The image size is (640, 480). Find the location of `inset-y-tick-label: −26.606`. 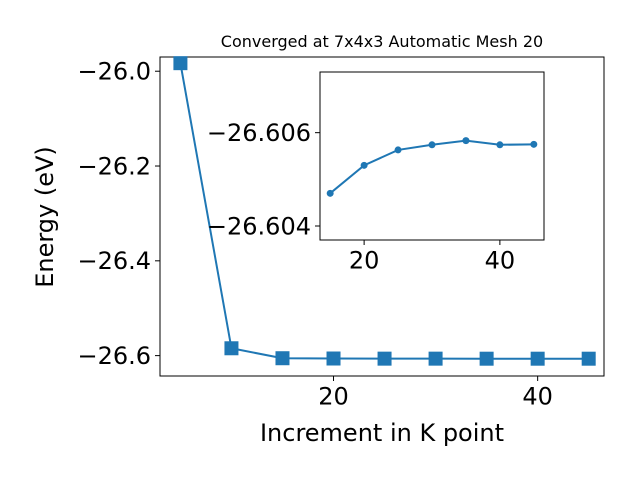

inset-y-tick-label: −26.606 is located at coordinates (259, 133).